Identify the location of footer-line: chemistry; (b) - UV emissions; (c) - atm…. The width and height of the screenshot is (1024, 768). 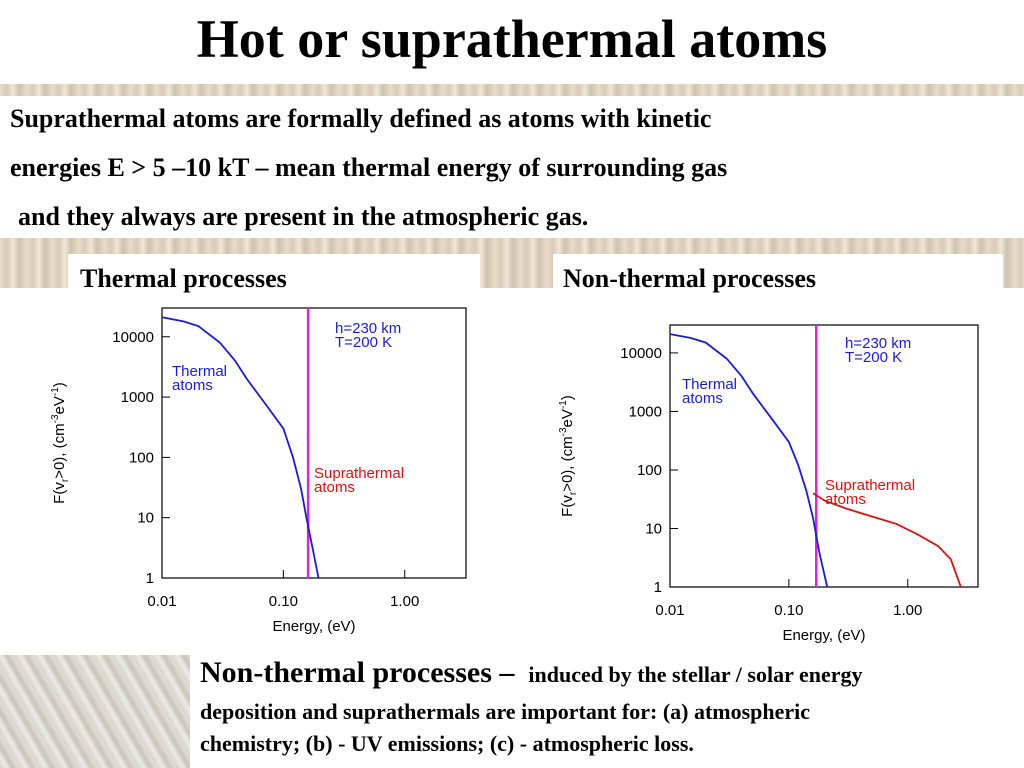
(447, 743).